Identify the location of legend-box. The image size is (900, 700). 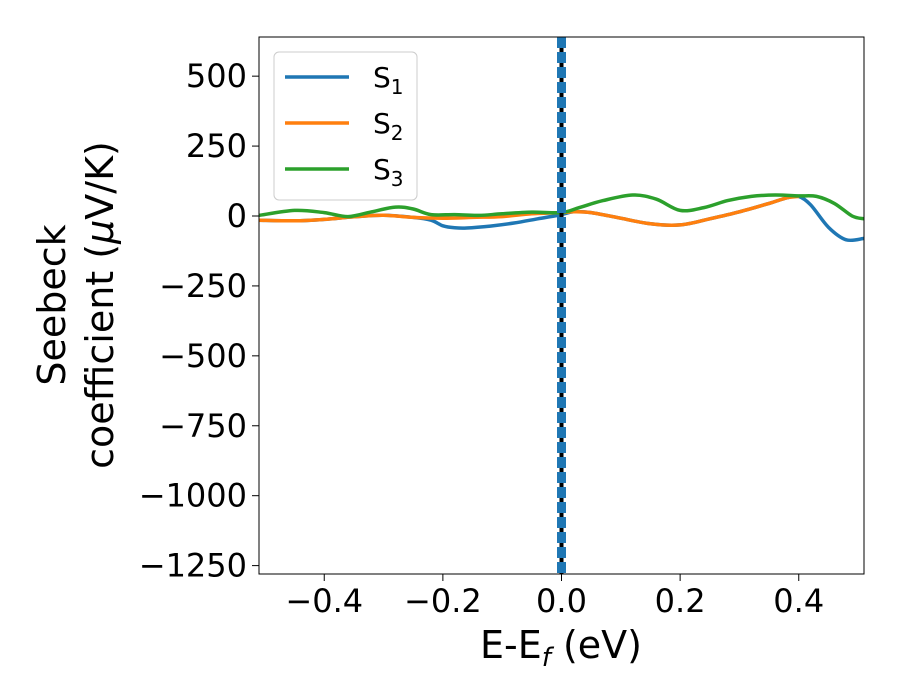
(345, 126).